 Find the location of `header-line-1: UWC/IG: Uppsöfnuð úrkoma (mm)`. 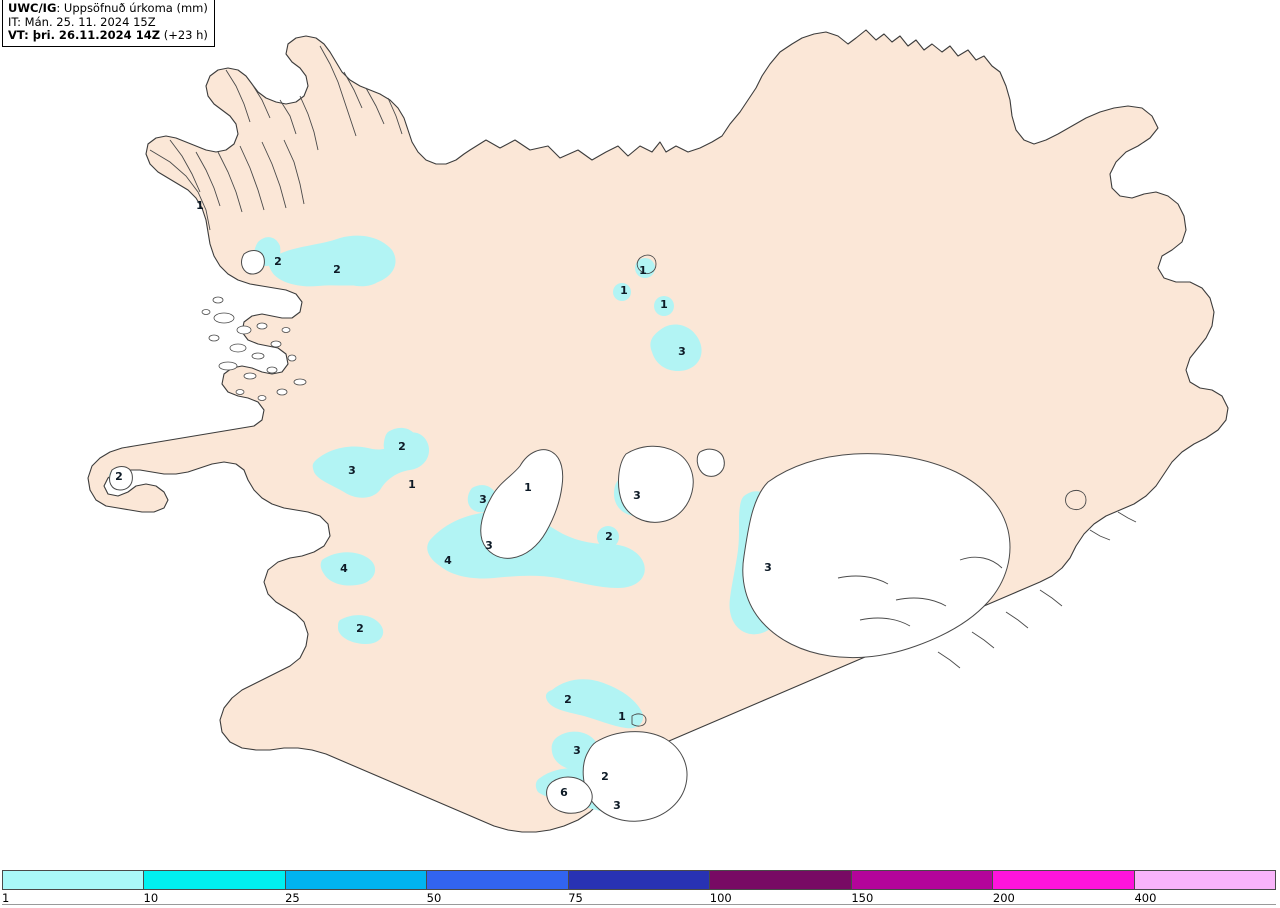

header-line-1: UWC/IG: Uppsöfnuð úrkoma (mm) is located at coordinates (108, 8).